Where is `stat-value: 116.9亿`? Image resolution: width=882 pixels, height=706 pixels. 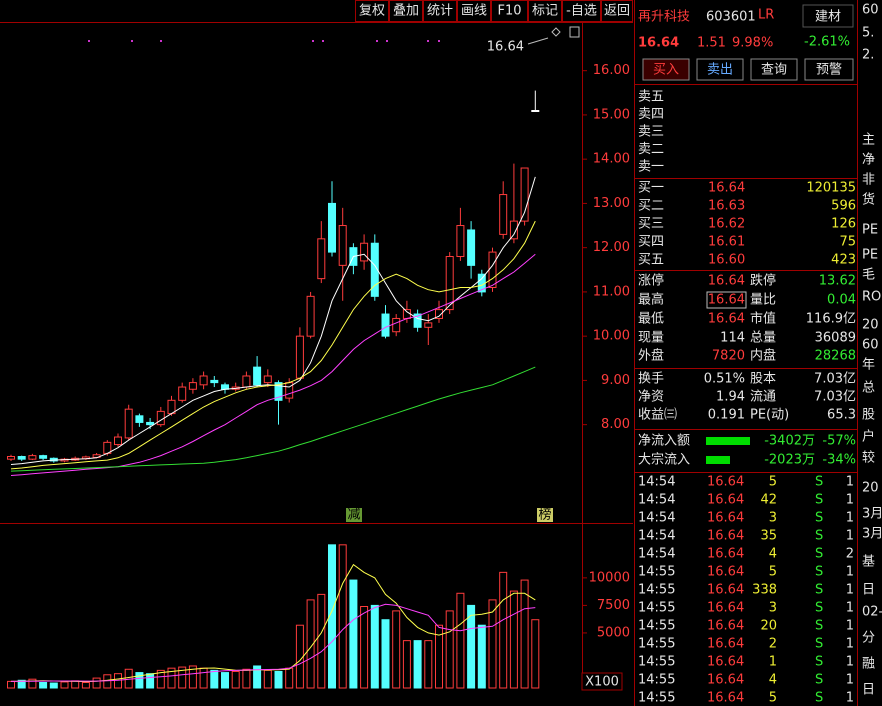 stat-value: 116.9亿 is located at coordinates (831, 319).